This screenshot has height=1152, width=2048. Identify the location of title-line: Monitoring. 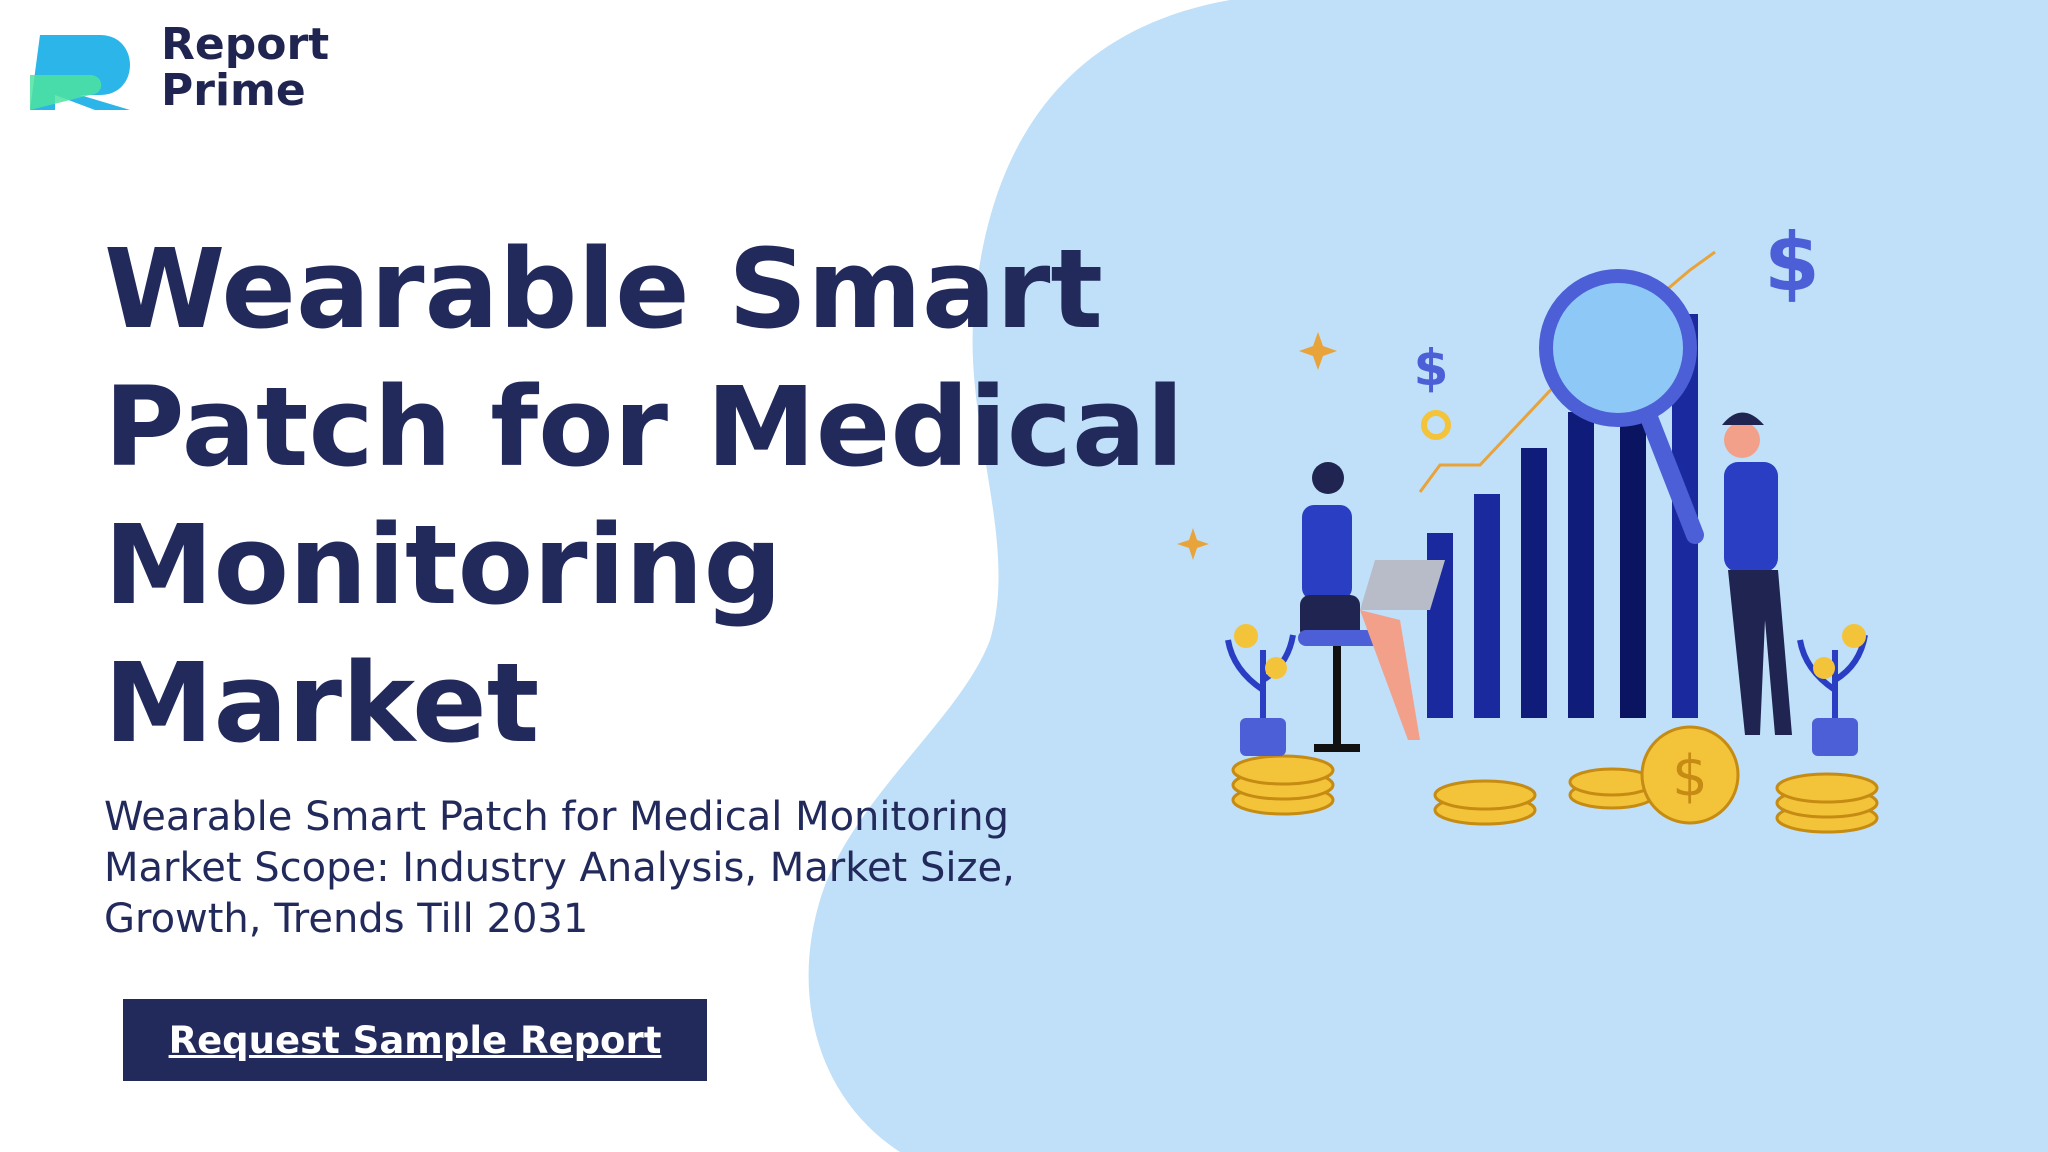
(443, 565).